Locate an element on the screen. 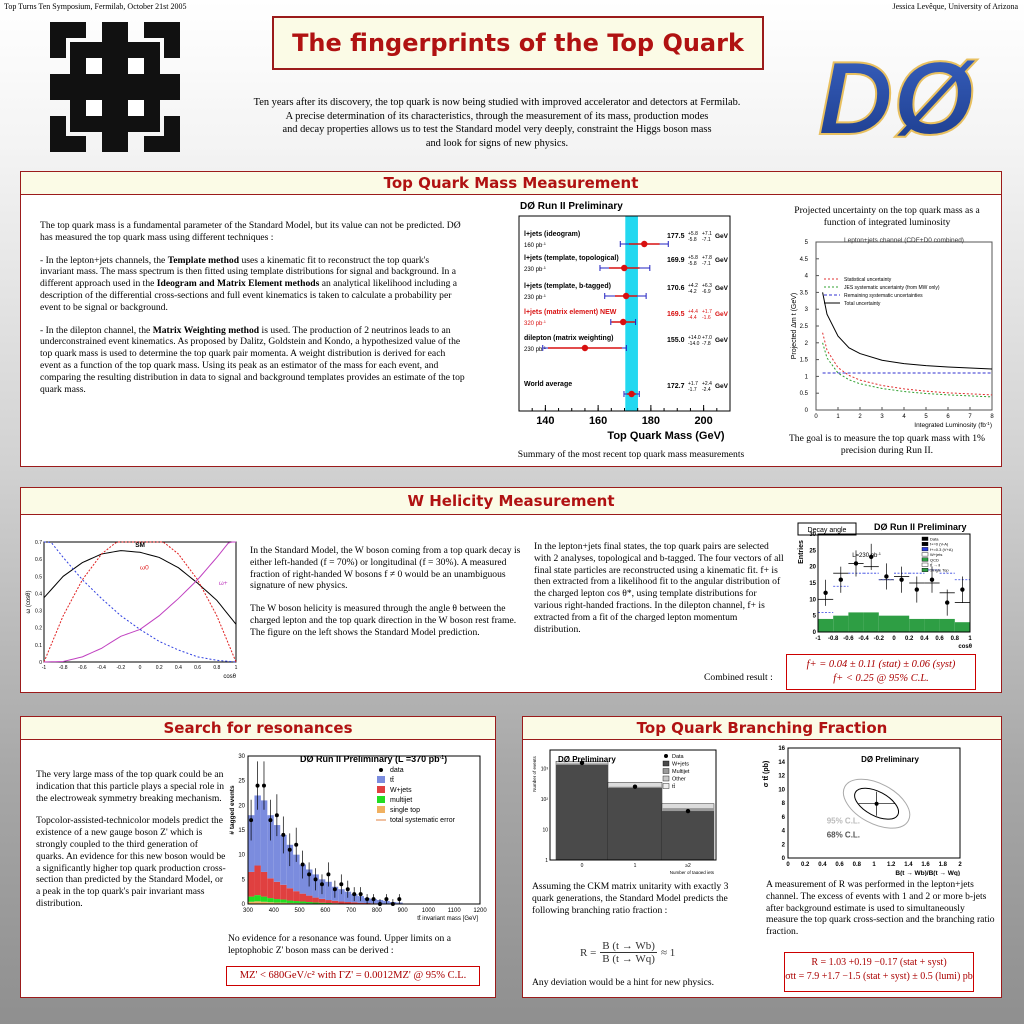 The width and height of the screenshot is (1024, 1024). sm-xtick-label: 0.2 is located at coordinates (159, 668).